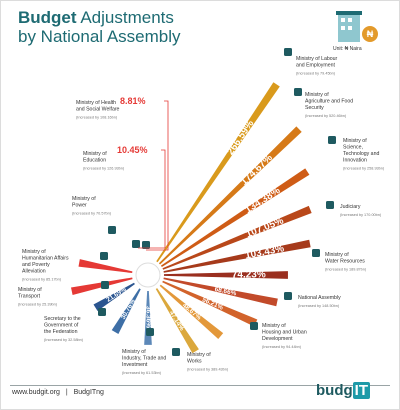  What do you see at coordinates (34, 272) in the screenshot?
I see `category-text: Alleviation` at bounding box center [34, 272].